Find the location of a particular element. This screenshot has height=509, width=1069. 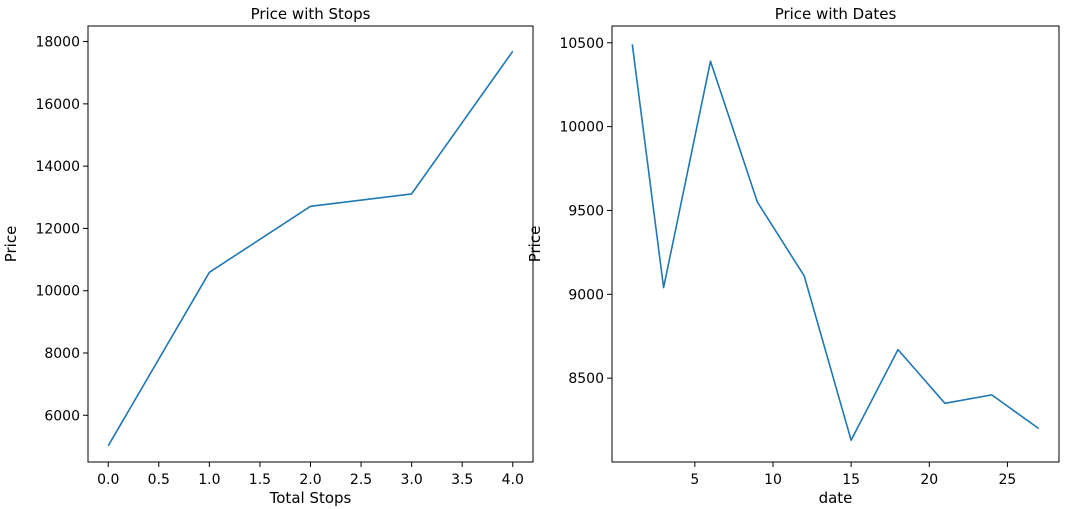

x-tick-label: 5 is located at coordinates (694, 480).